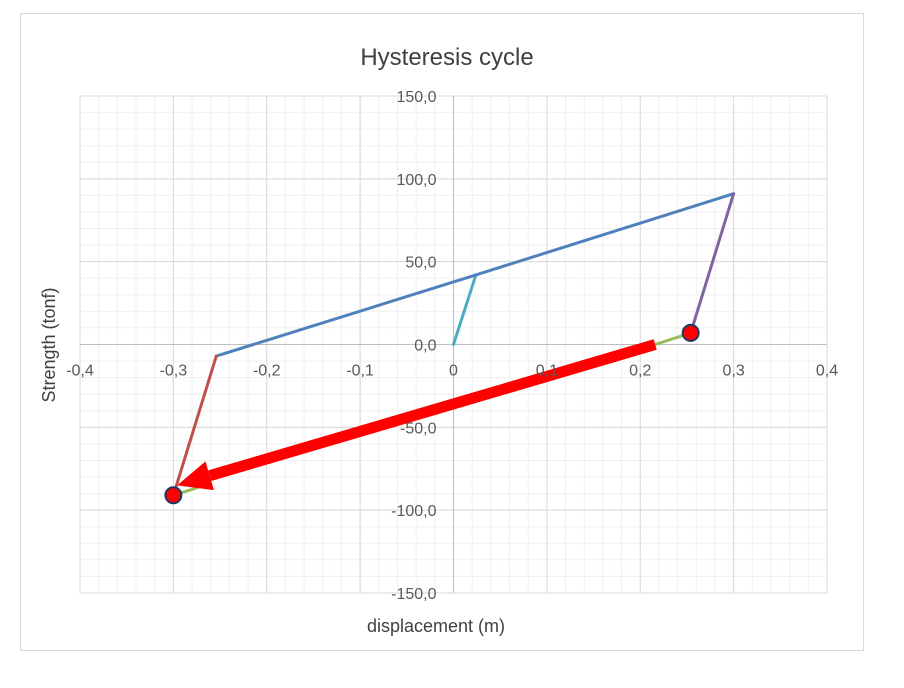 This screenshot has height=688, width=904. Describe the element at coordinates (418, 428) in the screenshot. I see `y-tick-label: -50,0` at that location.